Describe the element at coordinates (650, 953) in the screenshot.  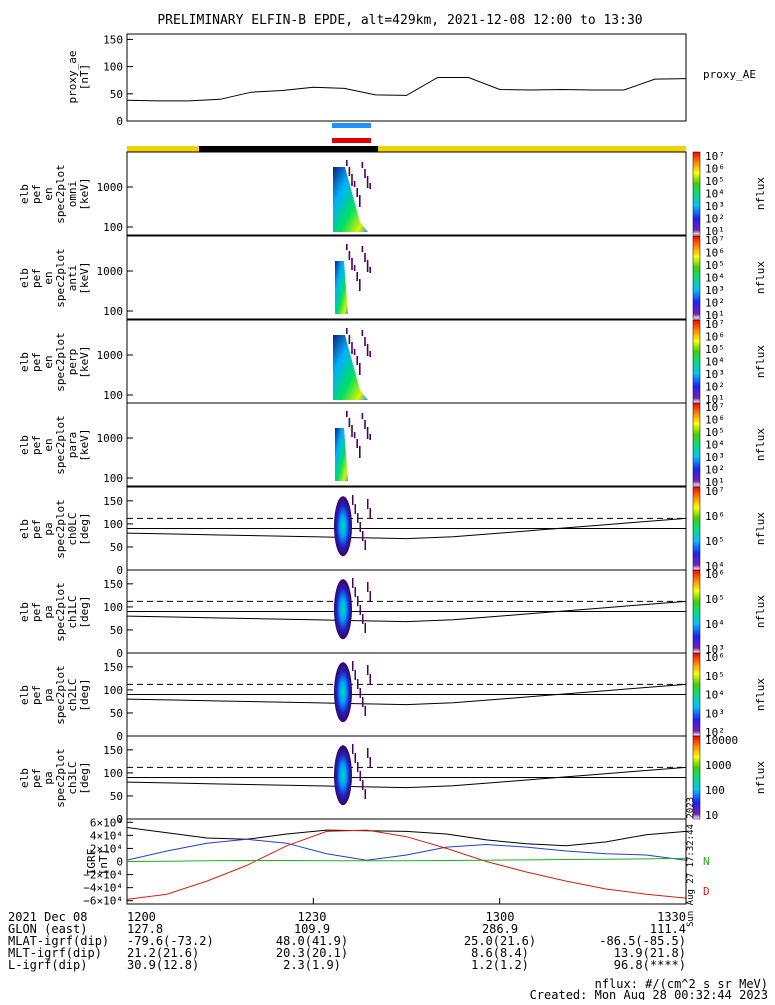
I see `footer-row-value: 13.9(21.8)` at that location.